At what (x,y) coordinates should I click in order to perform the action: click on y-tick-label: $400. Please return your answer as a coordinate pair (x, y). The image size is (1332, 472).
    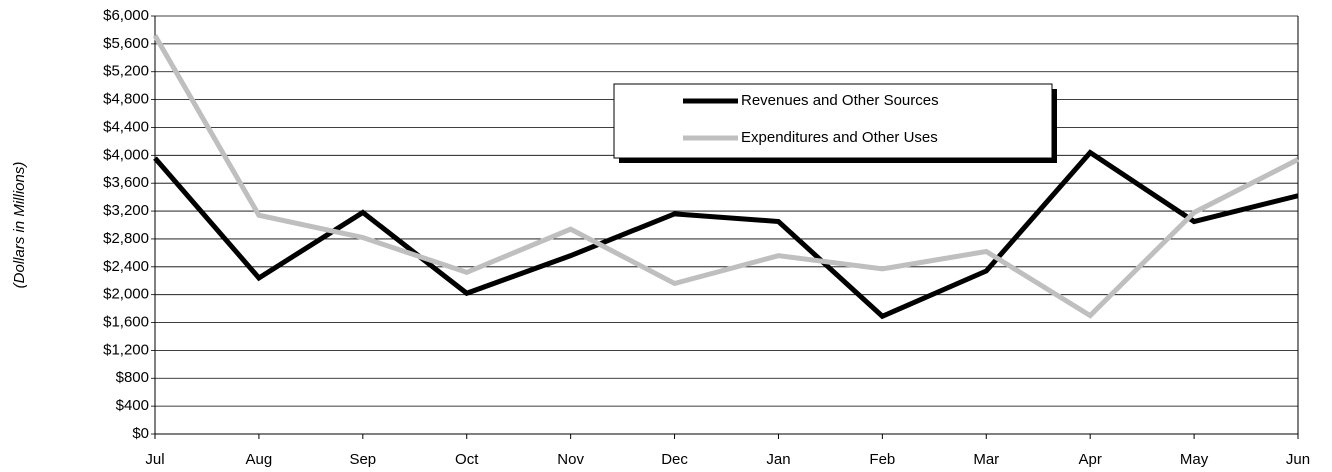
    Looking at the image, I should click on (132, 405).